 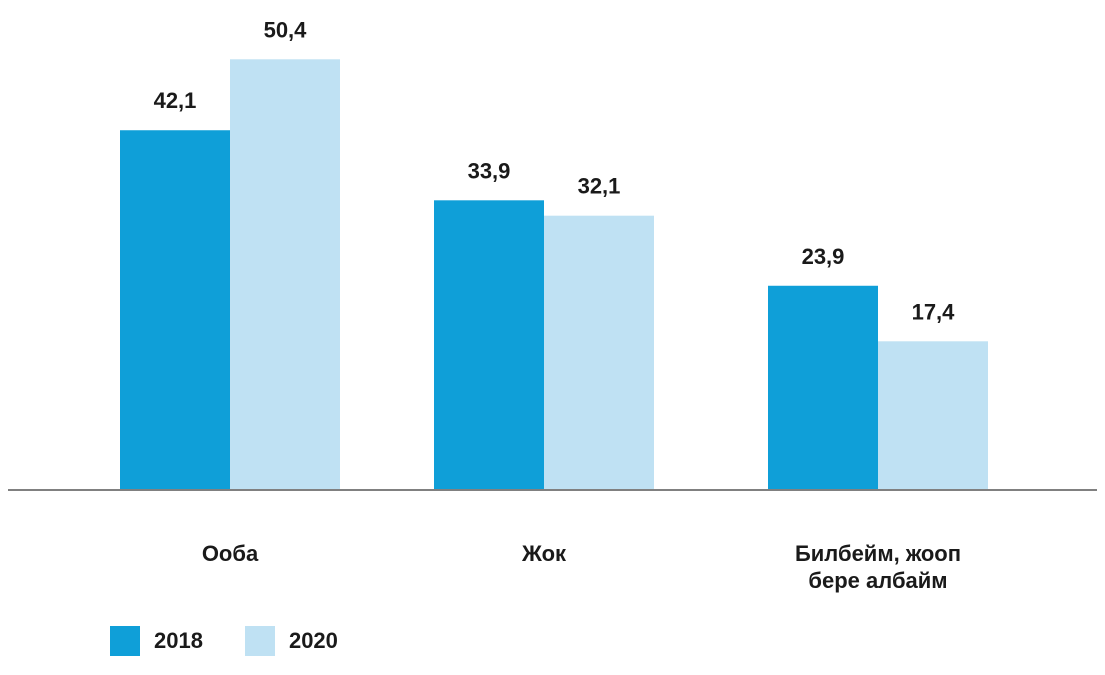 I want to click on legend: 2018 2020, so click(x=245, y=641).